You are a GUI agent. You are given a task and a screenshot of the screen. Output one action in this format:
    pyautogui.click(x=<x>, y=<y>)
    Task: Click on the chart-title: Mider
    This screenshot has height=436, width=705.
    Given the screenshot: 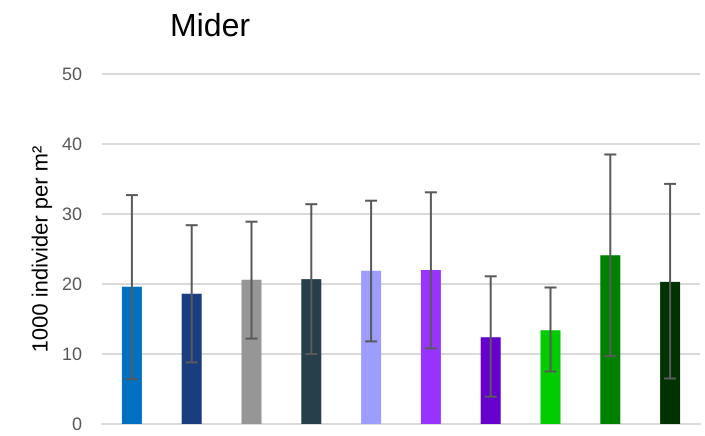 What is the action you would take?
    pyautogui.click(x=210, y=25)
    